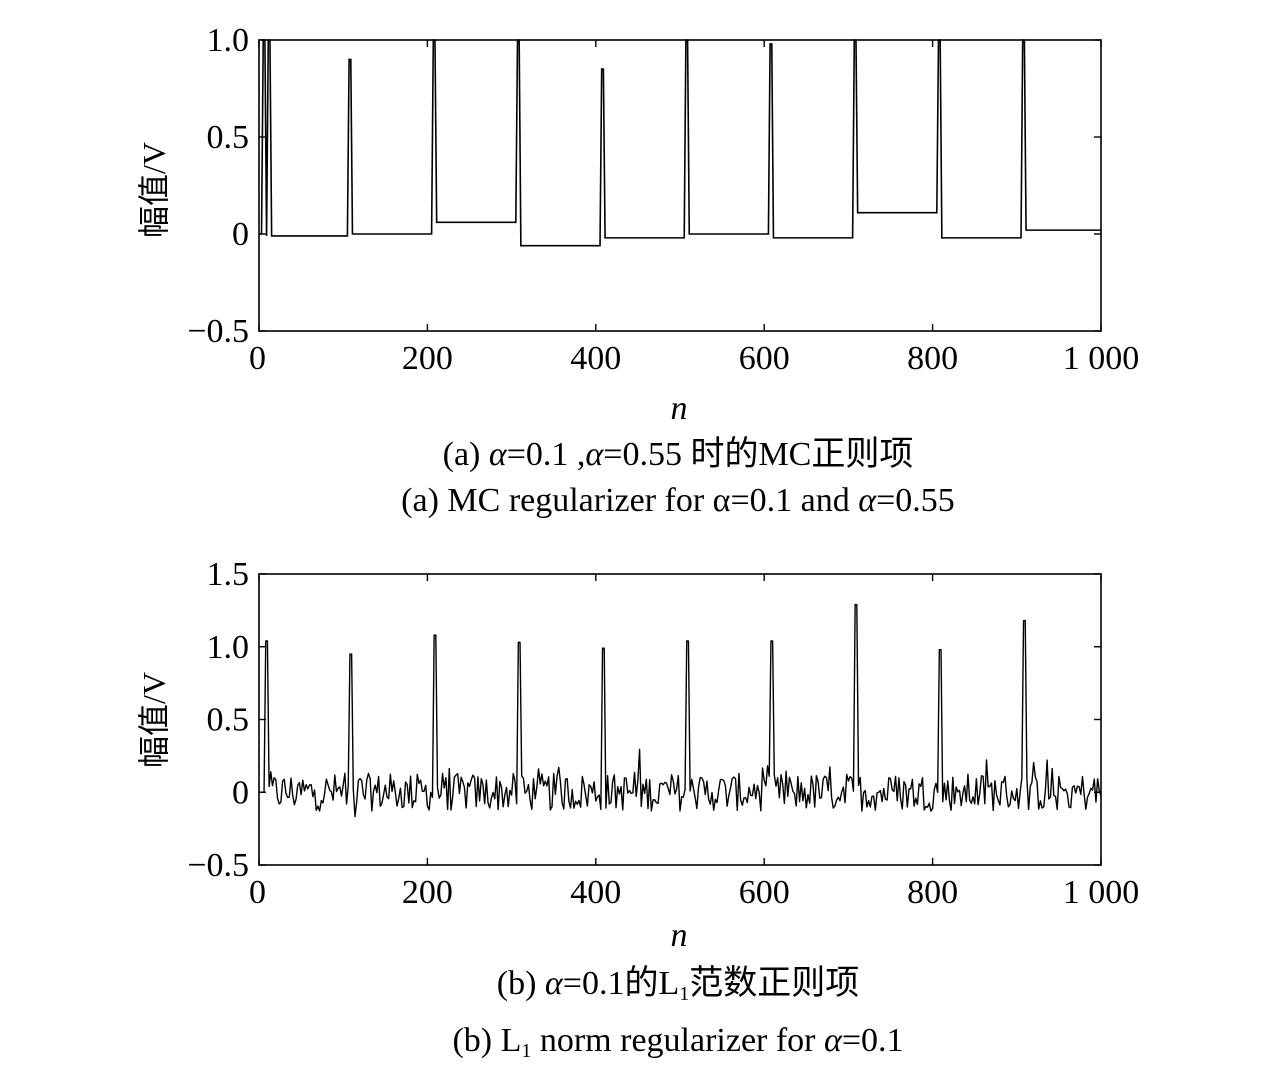 Image resolution: width=1276 pixels, height=1088 pixels. Describe the element at coordinates (680, 710) in the screenshot. I see `chart-b-series-line` at that location.